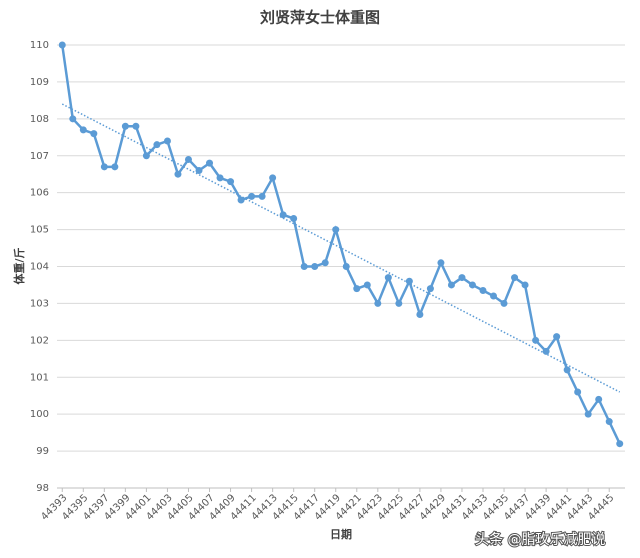 Image resolution: width=640 pixels, height=558 pixels. I want to click on y-tick-label: 100, so click(39, 414).